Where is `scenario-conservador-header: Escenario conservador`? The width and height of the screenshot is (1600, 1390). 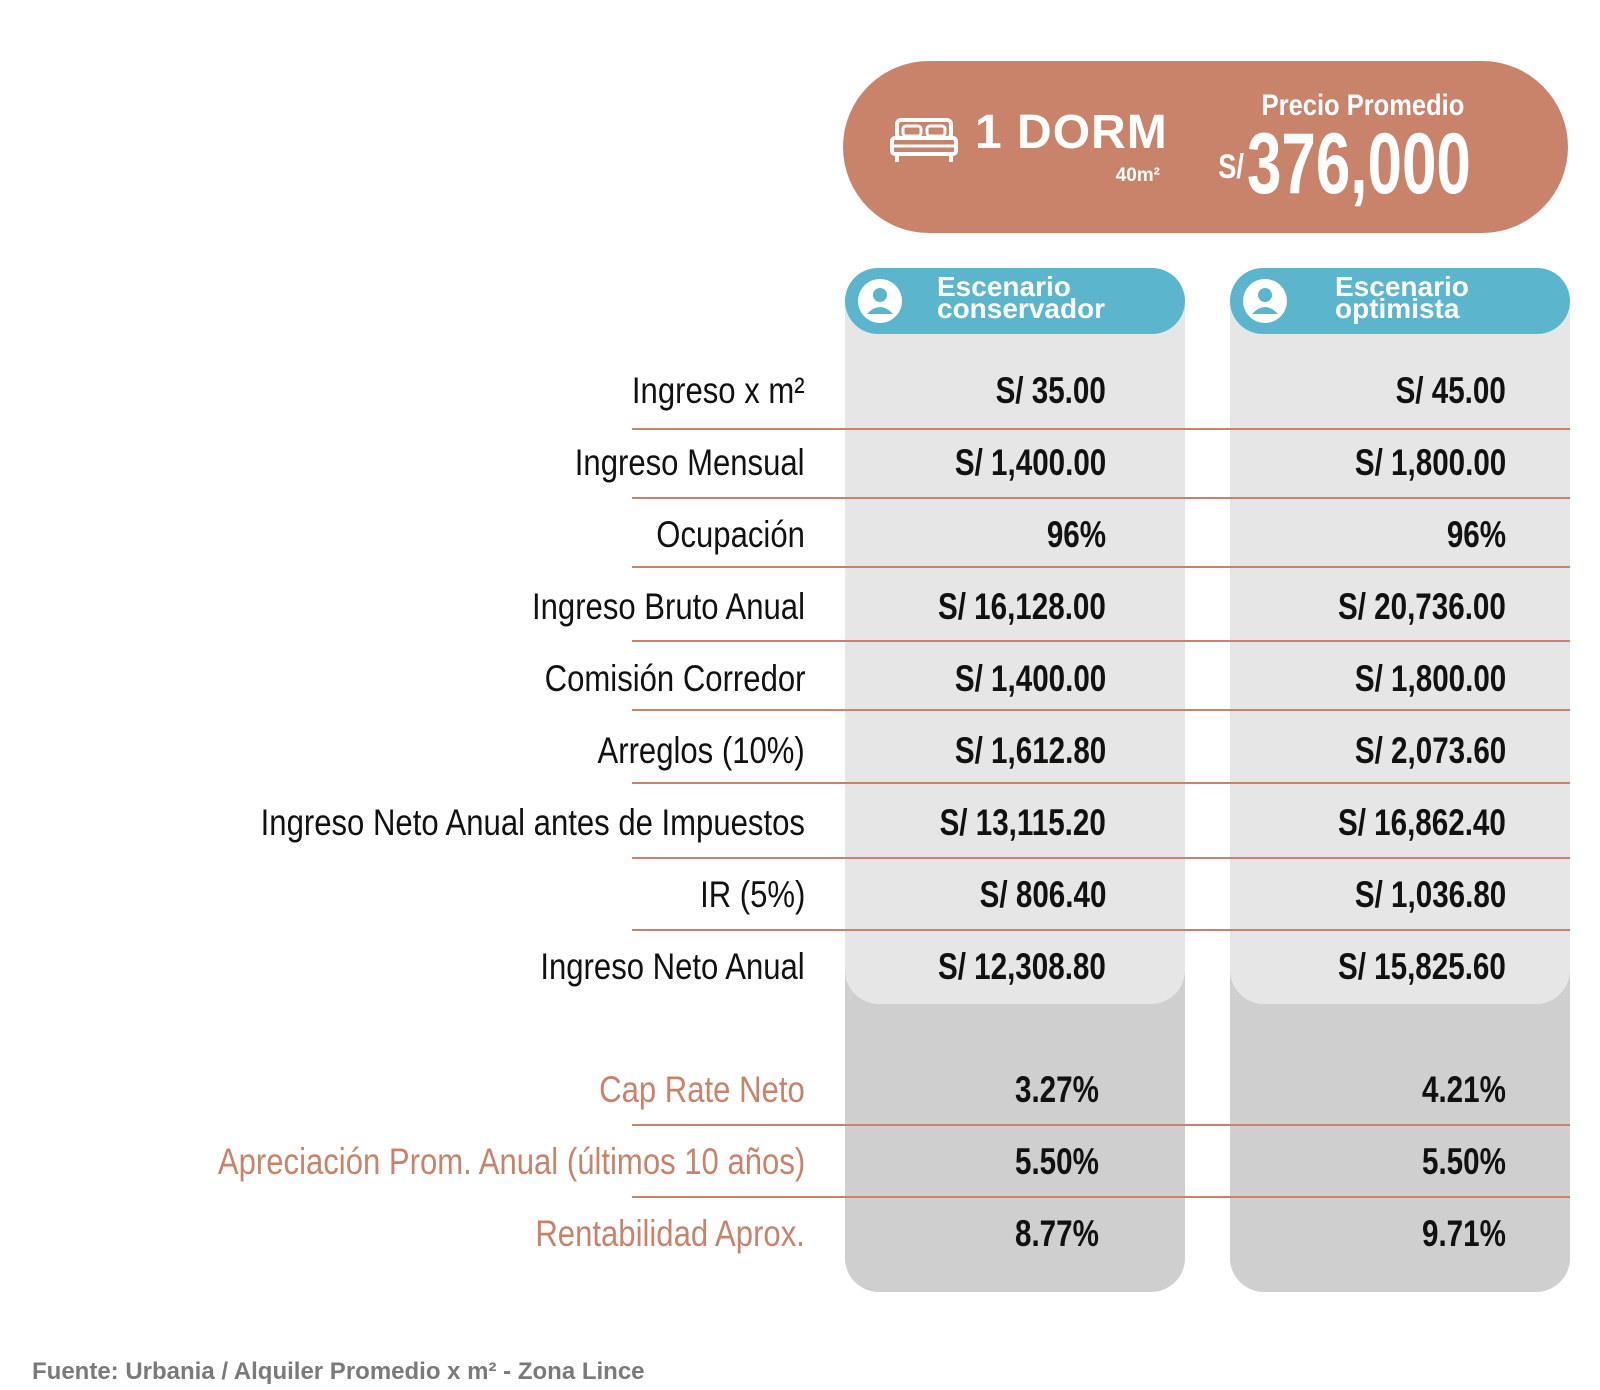 scenario-conservador-header: Escenario conservador is located at coordinates (1015, 301).